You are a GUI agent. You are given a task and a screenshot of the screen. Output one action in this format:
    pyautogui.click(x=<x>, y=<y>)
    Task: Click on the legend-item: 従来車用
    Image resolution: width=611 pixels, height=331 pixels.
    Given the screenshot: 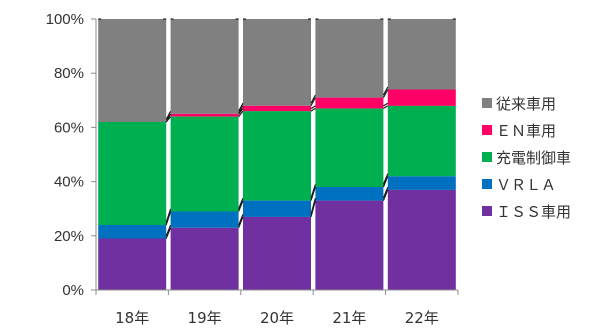 What is the action you would take?
    pyautogui.click(x=519, y=104)
    